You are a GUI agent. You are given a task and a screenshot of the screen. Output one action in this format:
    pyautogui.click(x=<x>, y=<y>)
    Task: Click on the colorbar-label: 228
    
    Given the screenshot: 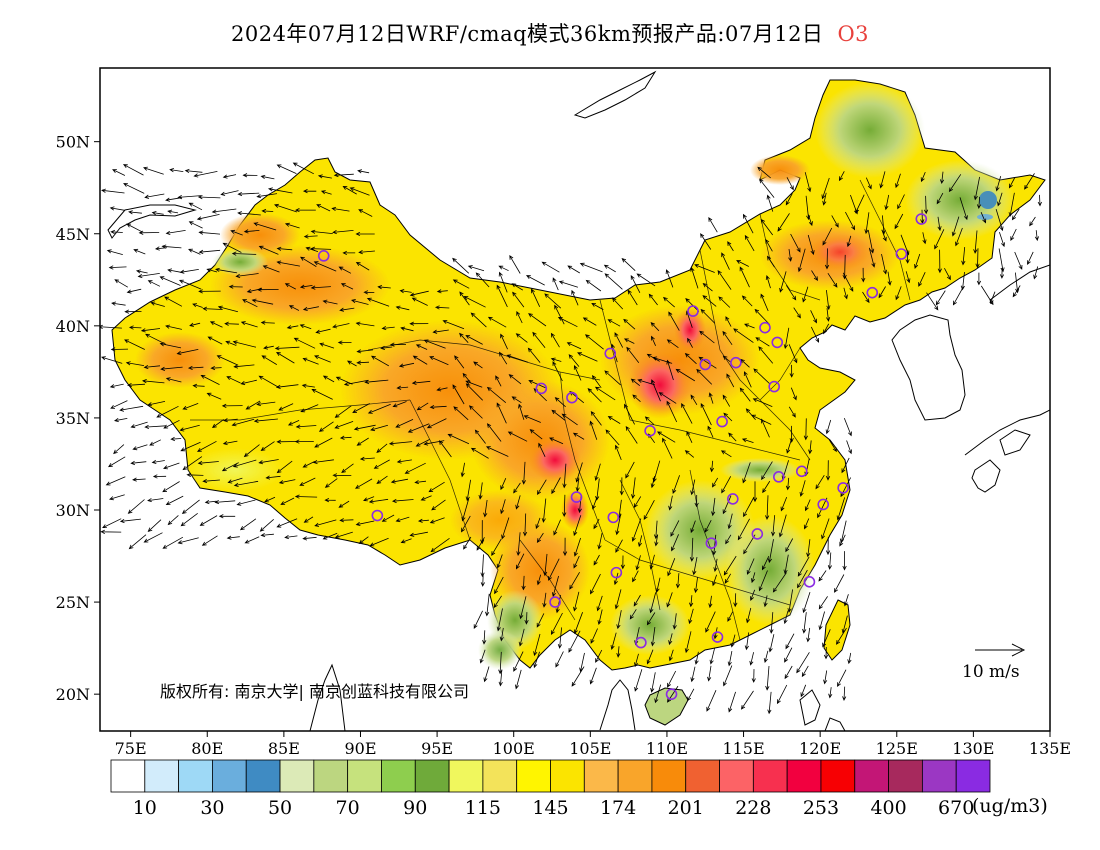 What is the action you would take?
    pyautogui.click(x=753, y=808)
    